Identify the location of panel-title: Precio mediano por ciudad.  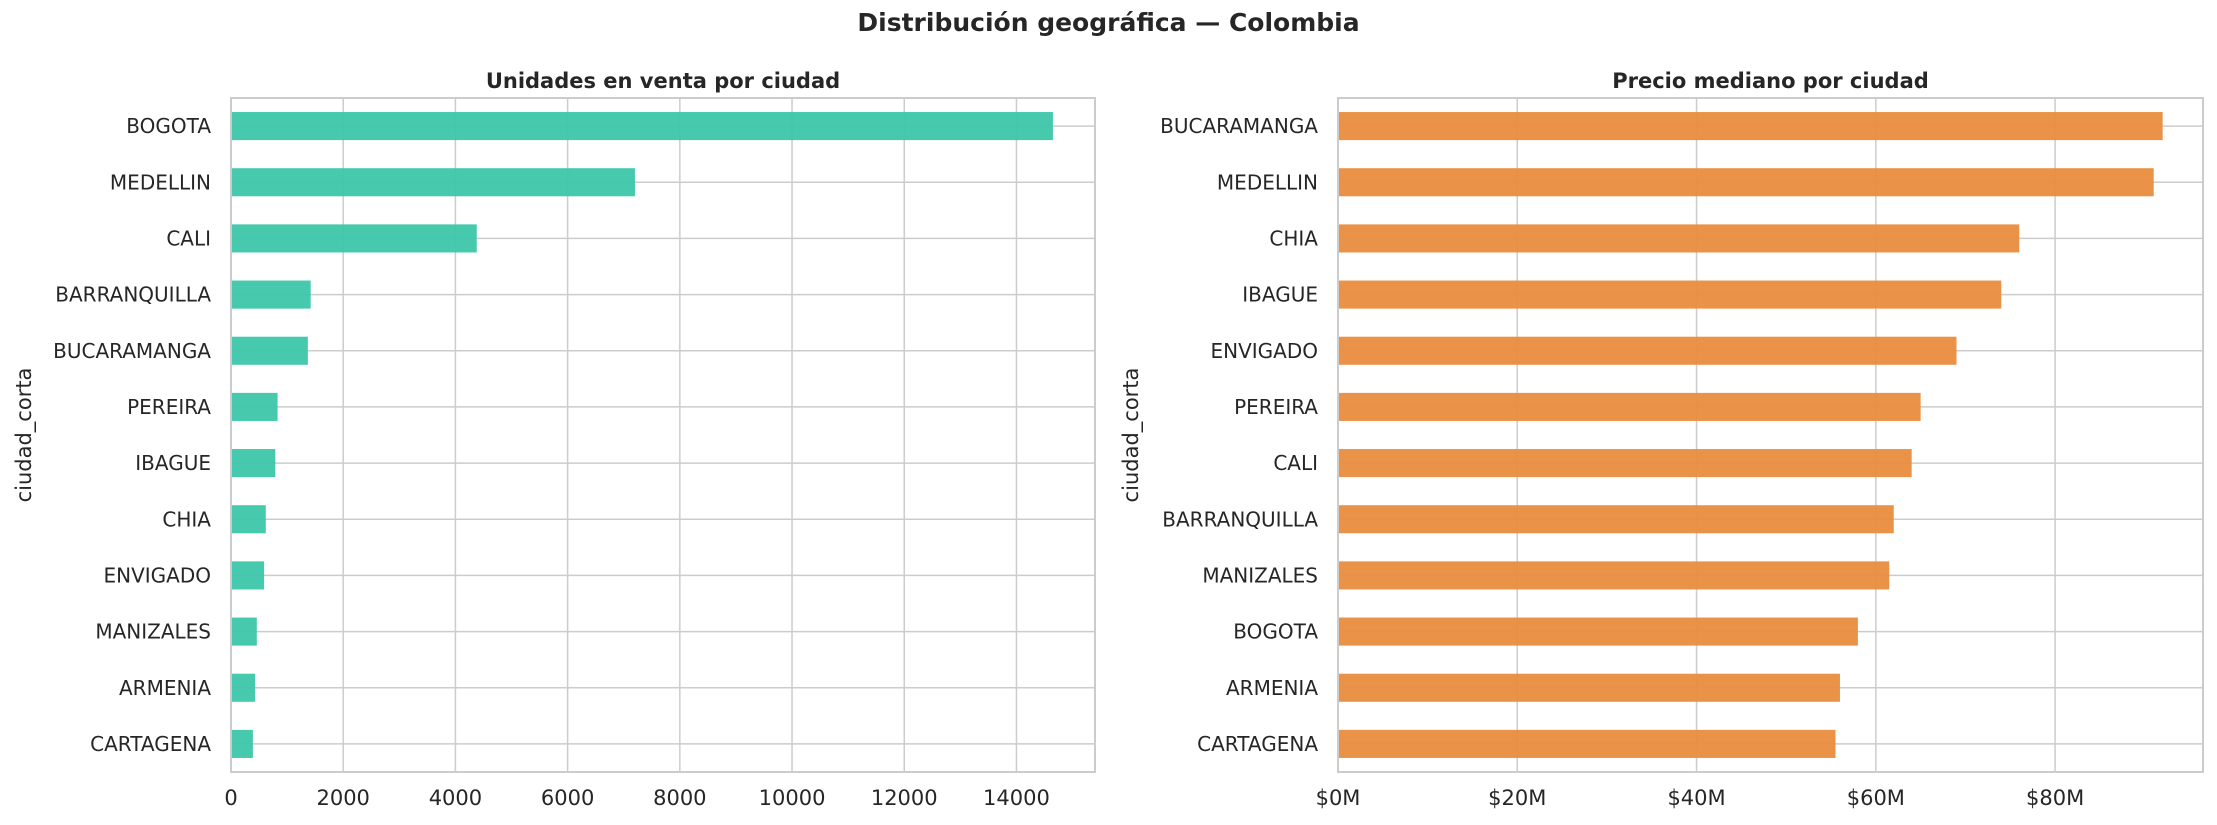
(1770, 81).